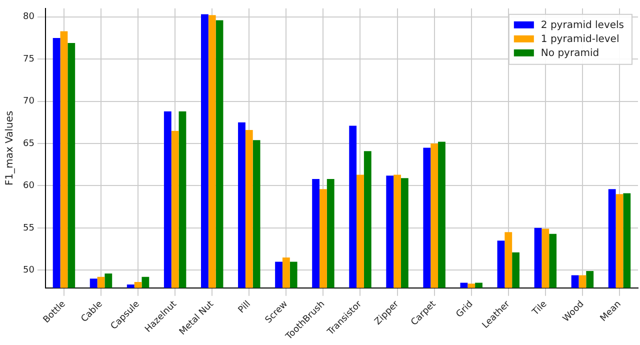 Image resolution: width=640 pixels, height=345 pixels. Describe the element at coordinates (28, 228) in the screenshot. I see `y-tick-label: 55` at that location.